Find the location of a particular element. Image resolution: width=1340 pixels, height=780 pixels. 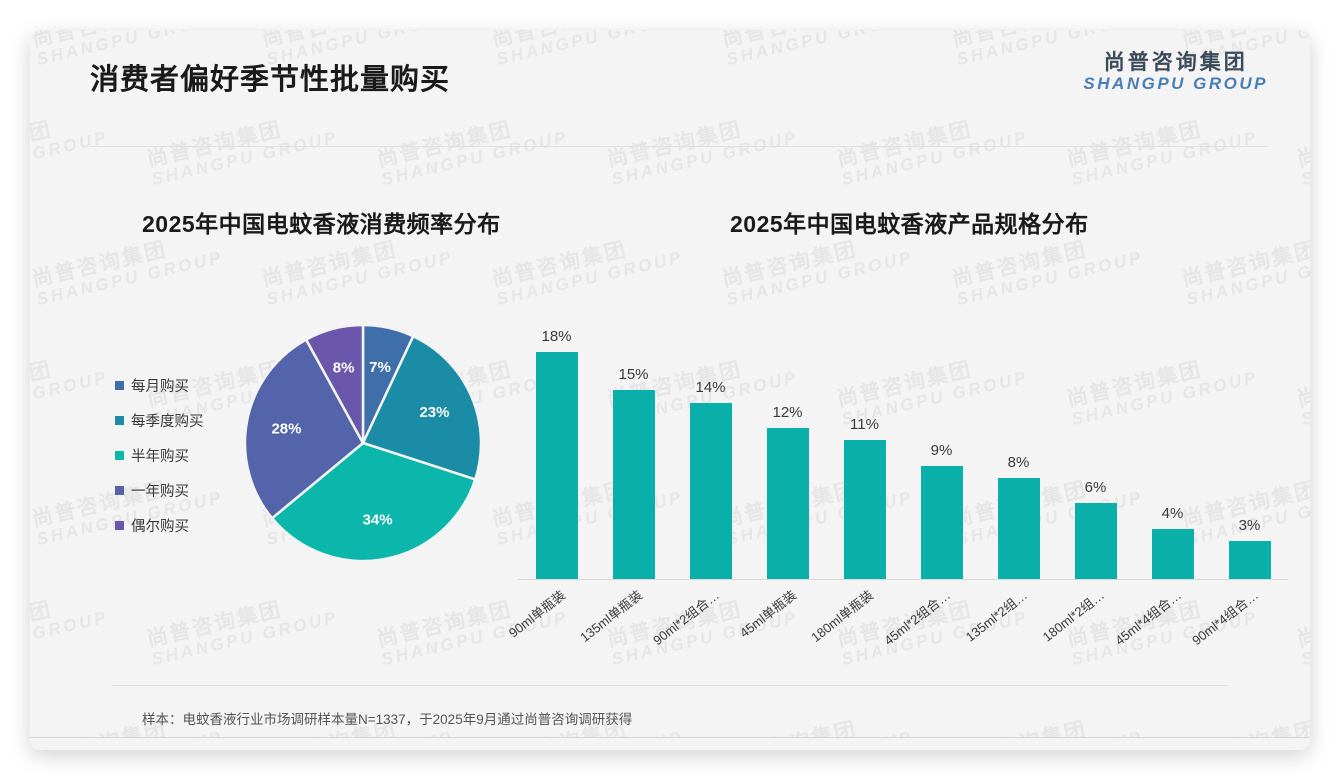

legend-label: 半年购买 is located at coordinates (160, 457).